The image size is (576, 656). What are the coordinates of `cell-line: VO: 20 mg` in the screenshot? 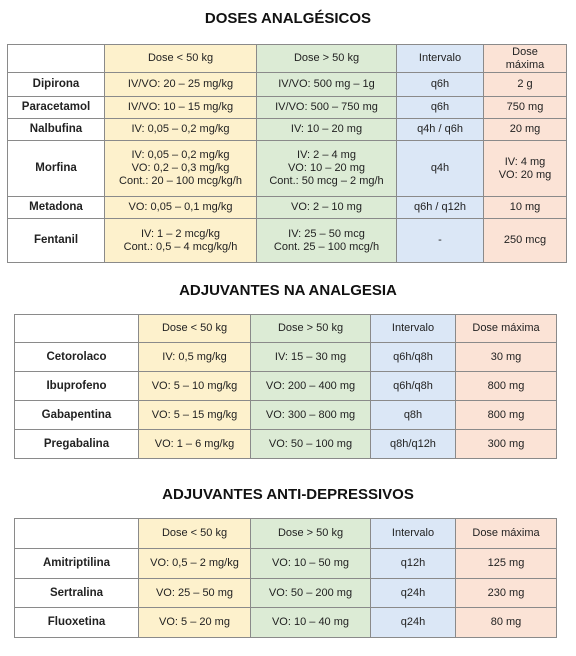 It's located at (525, 174).